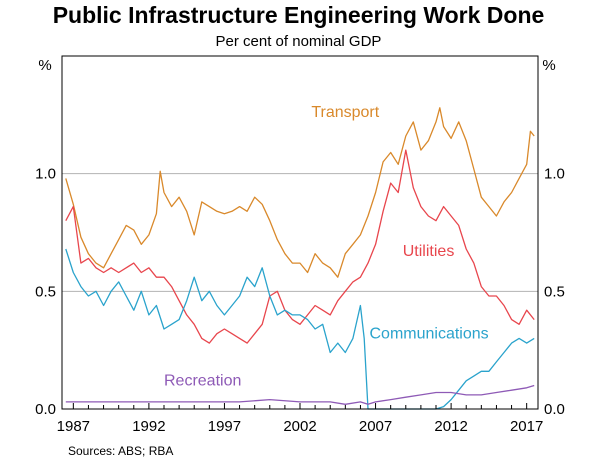 The image size is (597, 467). What do you see at coordinates (548, 65) in the screenshot?
I see `y-unit-right: %` at bounding box center [548, 65].